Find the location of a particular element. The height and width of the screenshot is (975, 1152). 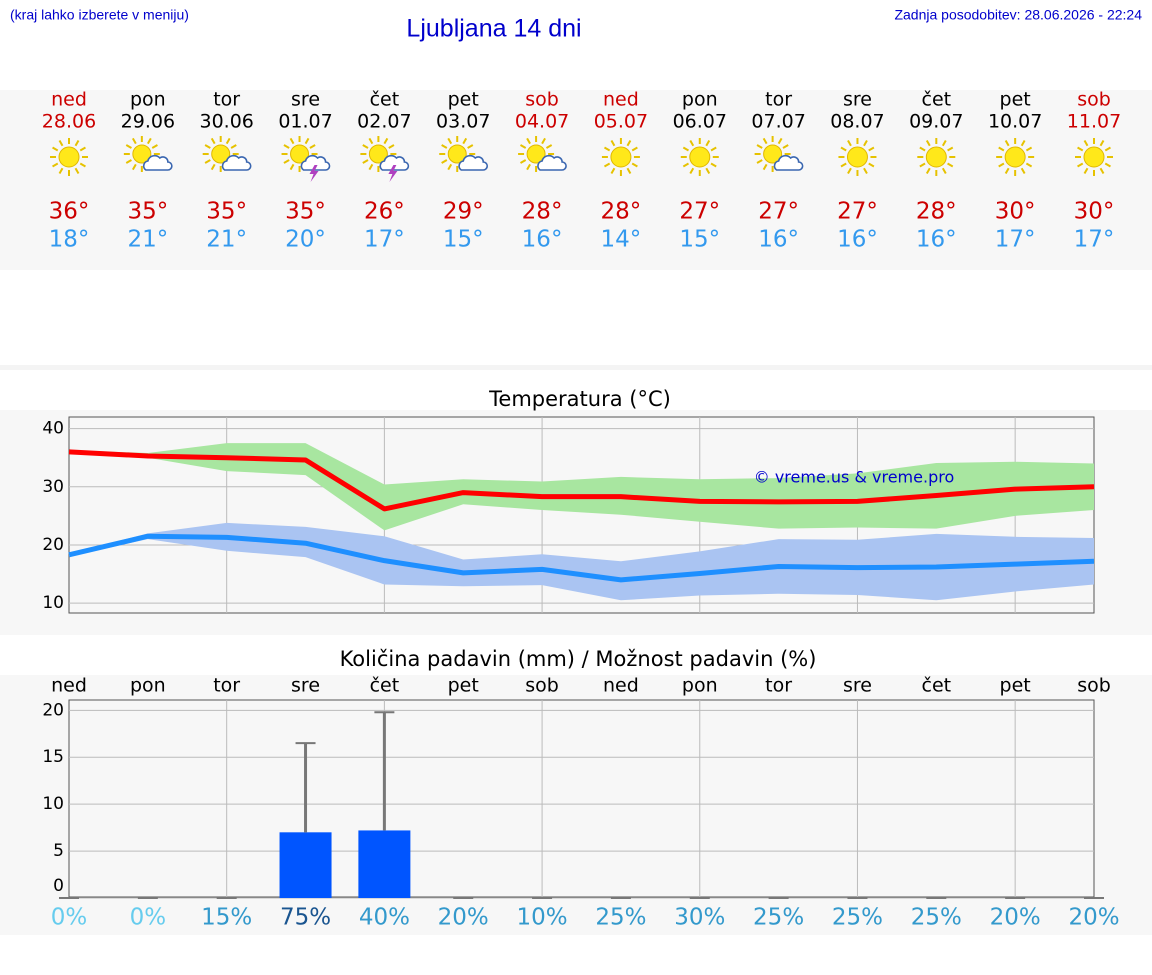

y-tick-label: 0 is located at coordinates (58, 886).